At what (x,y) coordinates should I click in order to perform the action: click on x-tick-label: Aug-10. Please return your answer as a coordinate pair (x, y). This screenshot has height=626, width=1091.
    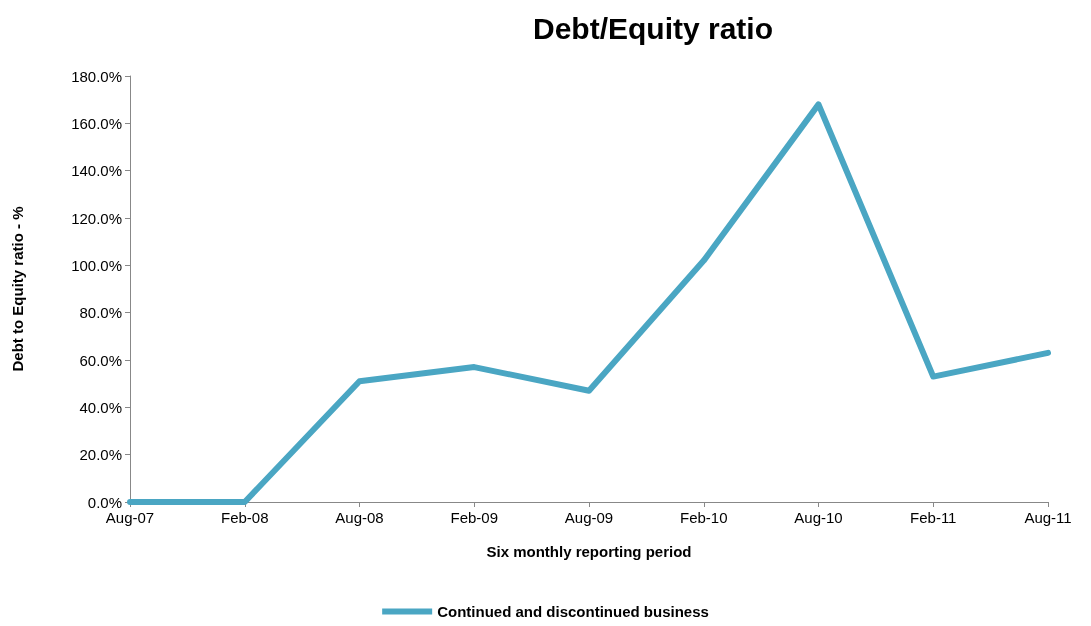
    Looking at the image, I should click on (818, 517).